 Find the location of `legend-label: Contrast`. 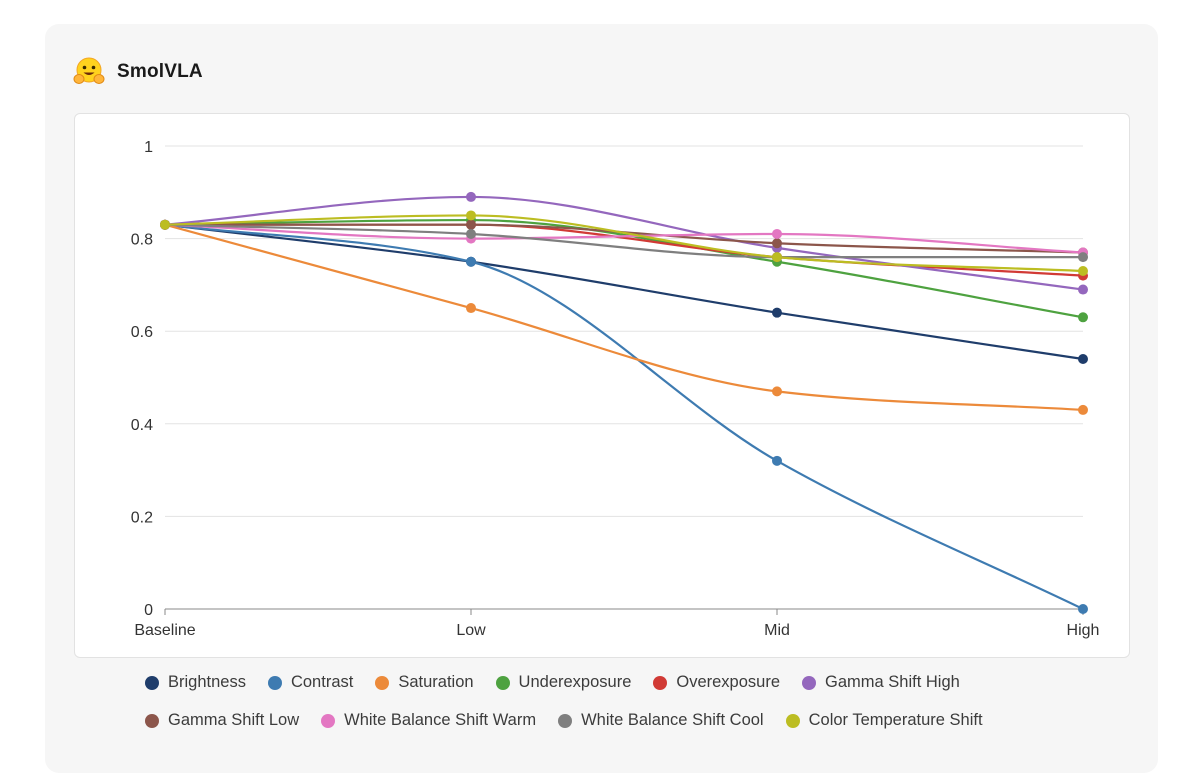

legend-label: Contrast is located at coordinates (322, 682).